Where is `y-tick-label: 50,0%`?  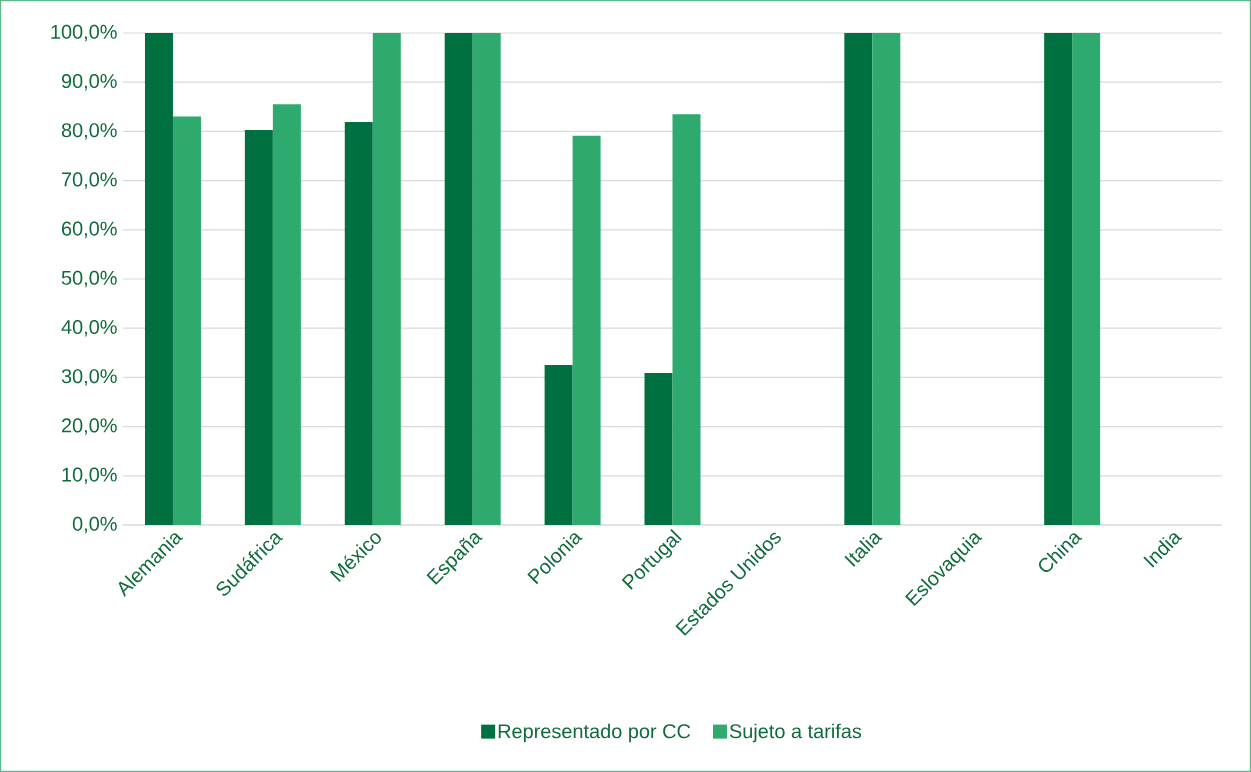 y-tick-label: 50,0% is located at coordinates (89, 279).